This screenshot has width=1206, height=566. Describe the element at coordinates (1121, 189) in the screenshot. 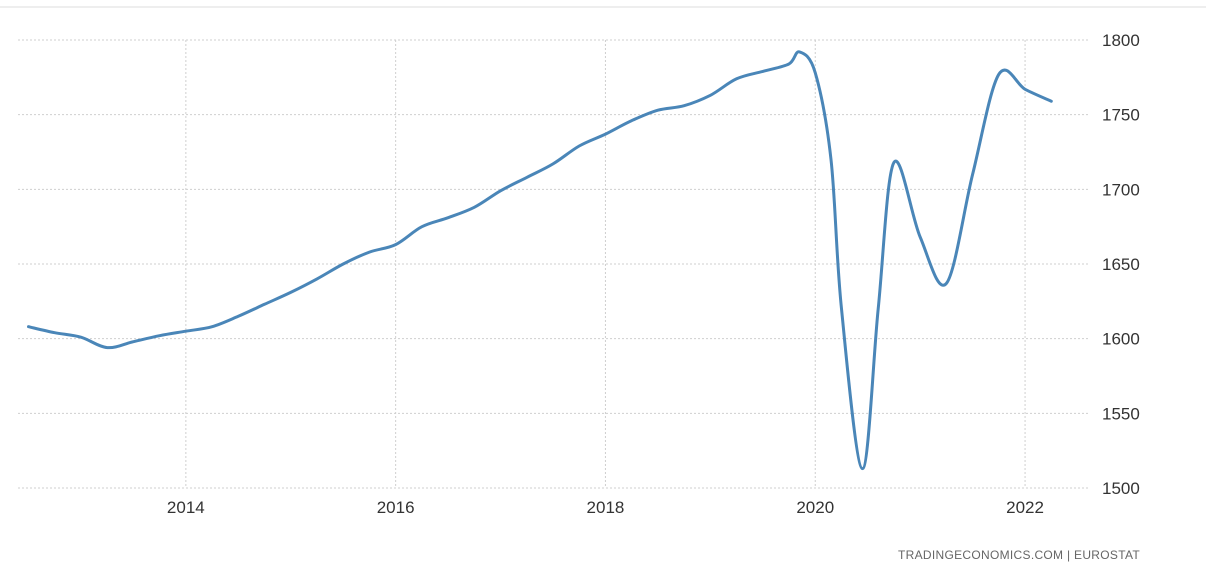

I see `y-tick-label: 1700` at that location.